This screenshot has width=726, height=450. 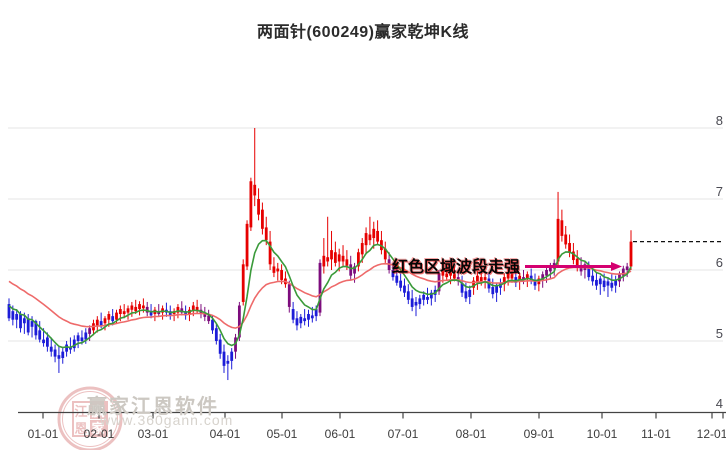 I want to click on x-axis-label: 03-01, so click(x=153, y=434).